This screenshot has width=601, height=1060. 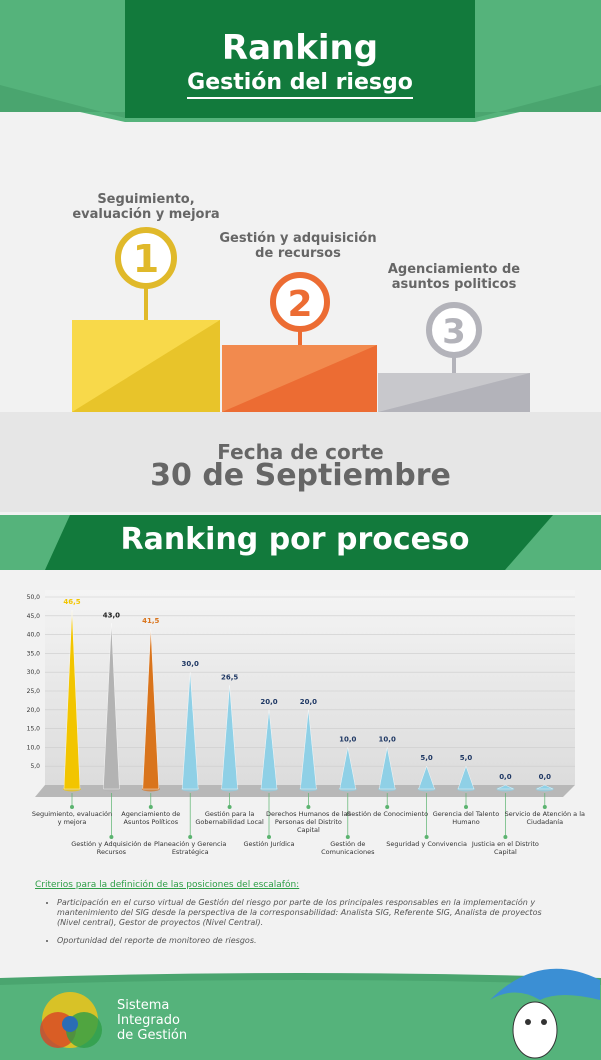 What do you see at coordinates (143, 1005) in the screenshot?
I see `footer-line: Sistema` at bounding box center [143, 1005].